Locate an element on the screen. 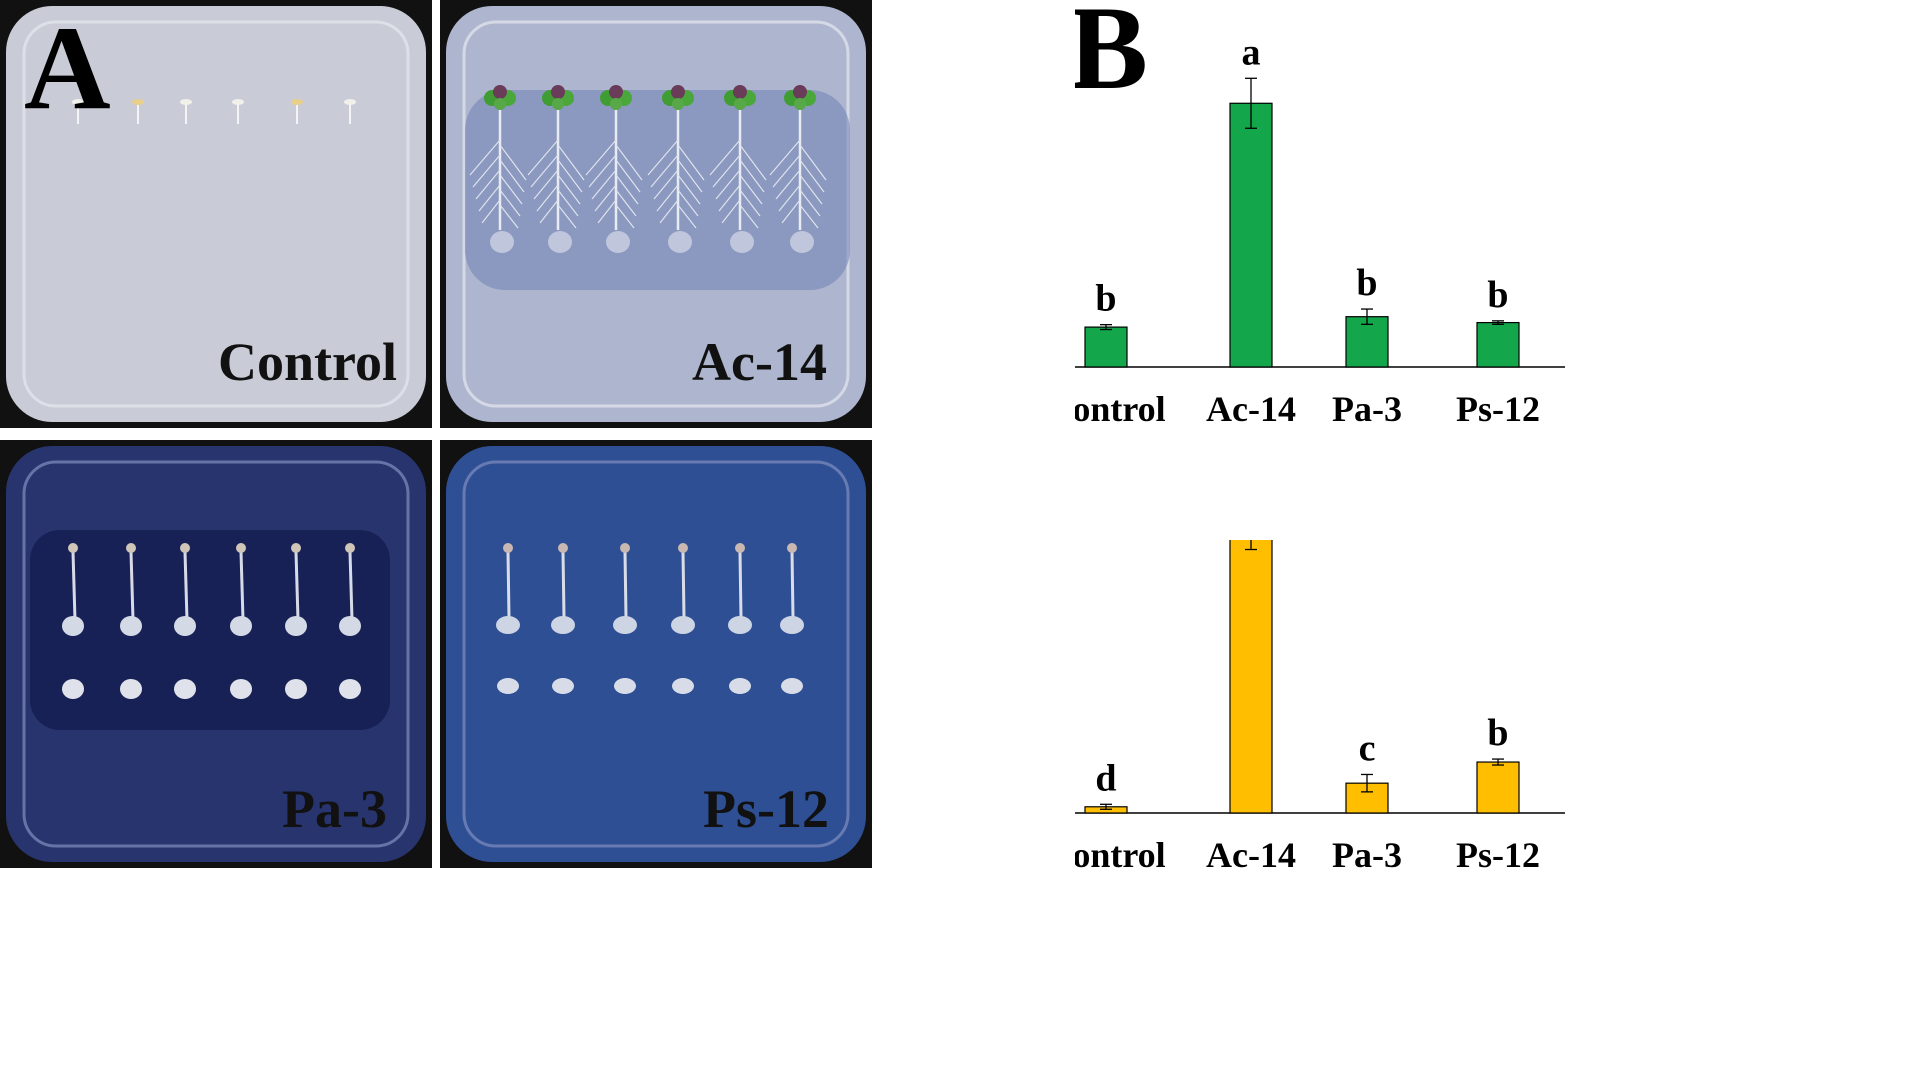 This screenshot has width=1921, height=1071. panel-letter-b: B is located at coordinates (1111, 57).